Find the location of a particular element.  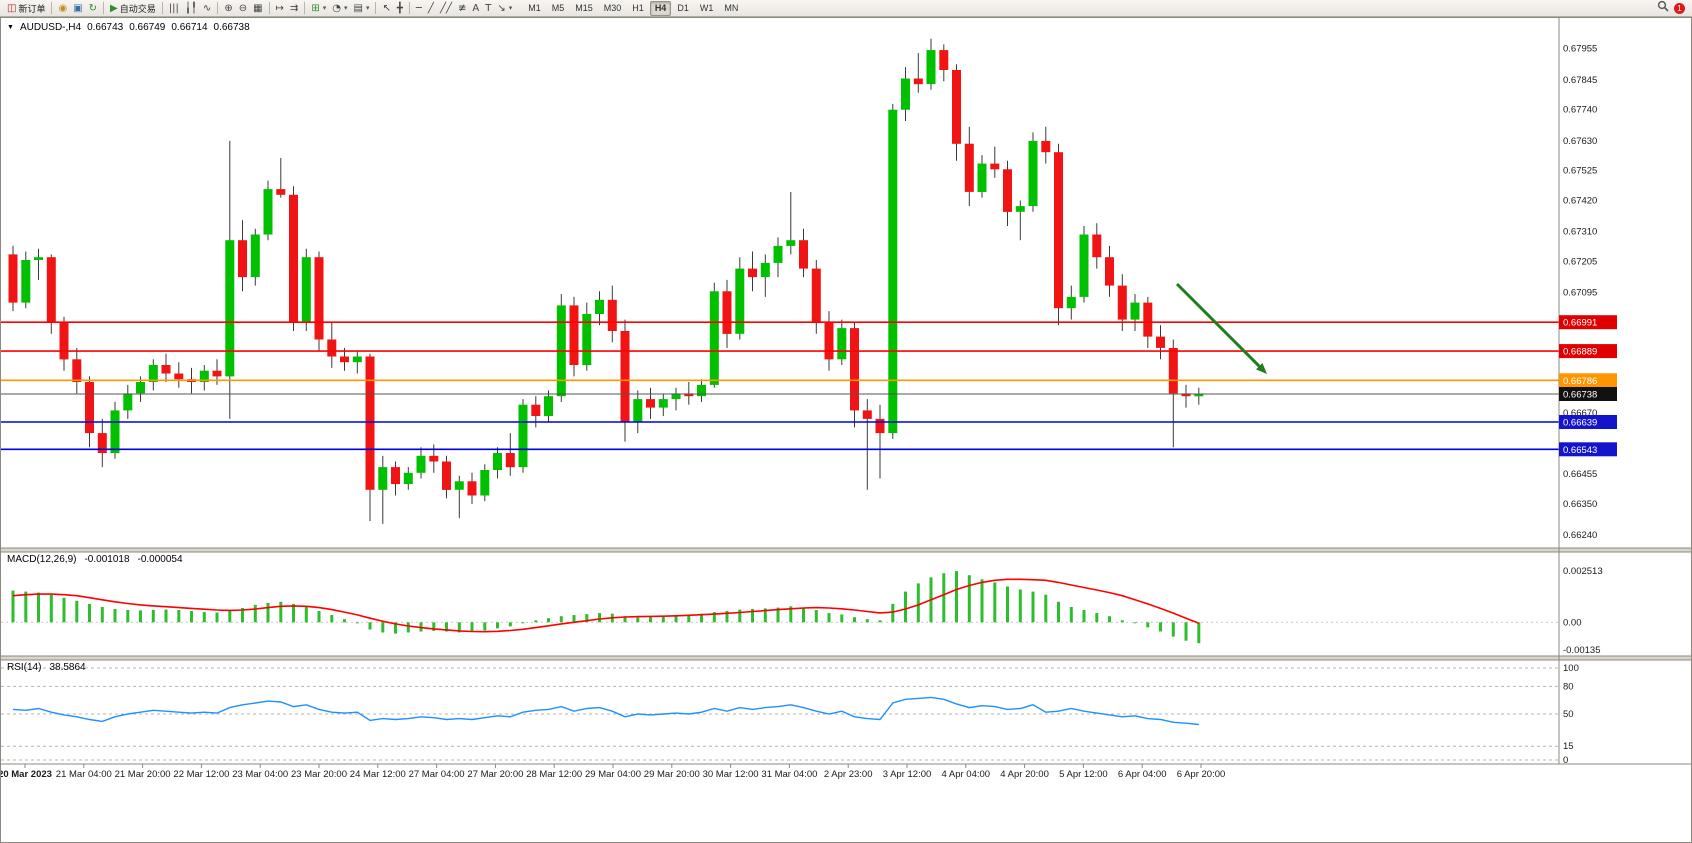

templates-glyph: ▤ is located at coordinates (358, 8).